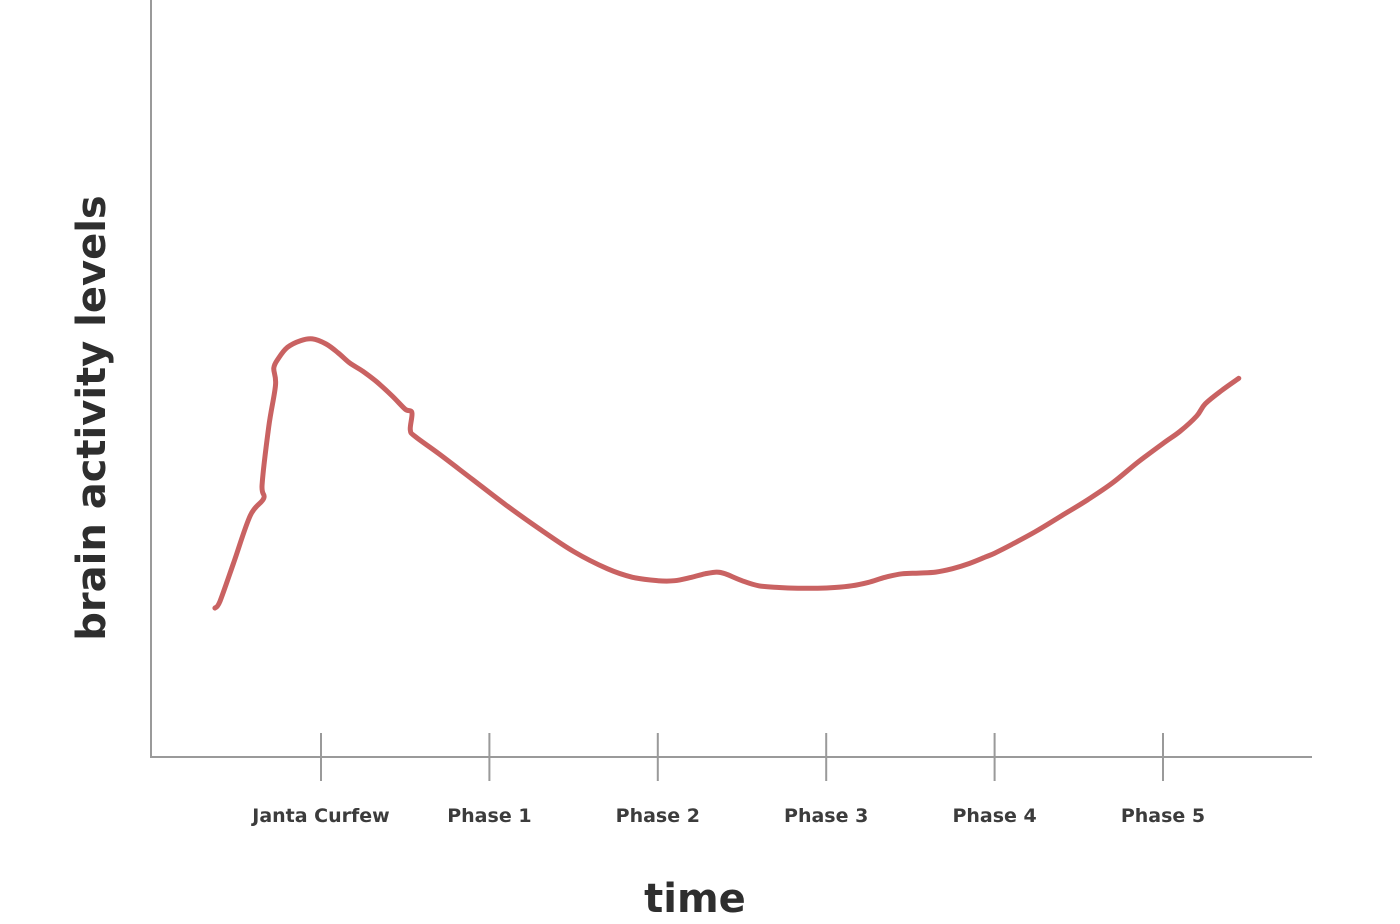 This screenshot has width=1400, height=924. I want to click on y-axis-title: brain activity levels, so click(92, 417).